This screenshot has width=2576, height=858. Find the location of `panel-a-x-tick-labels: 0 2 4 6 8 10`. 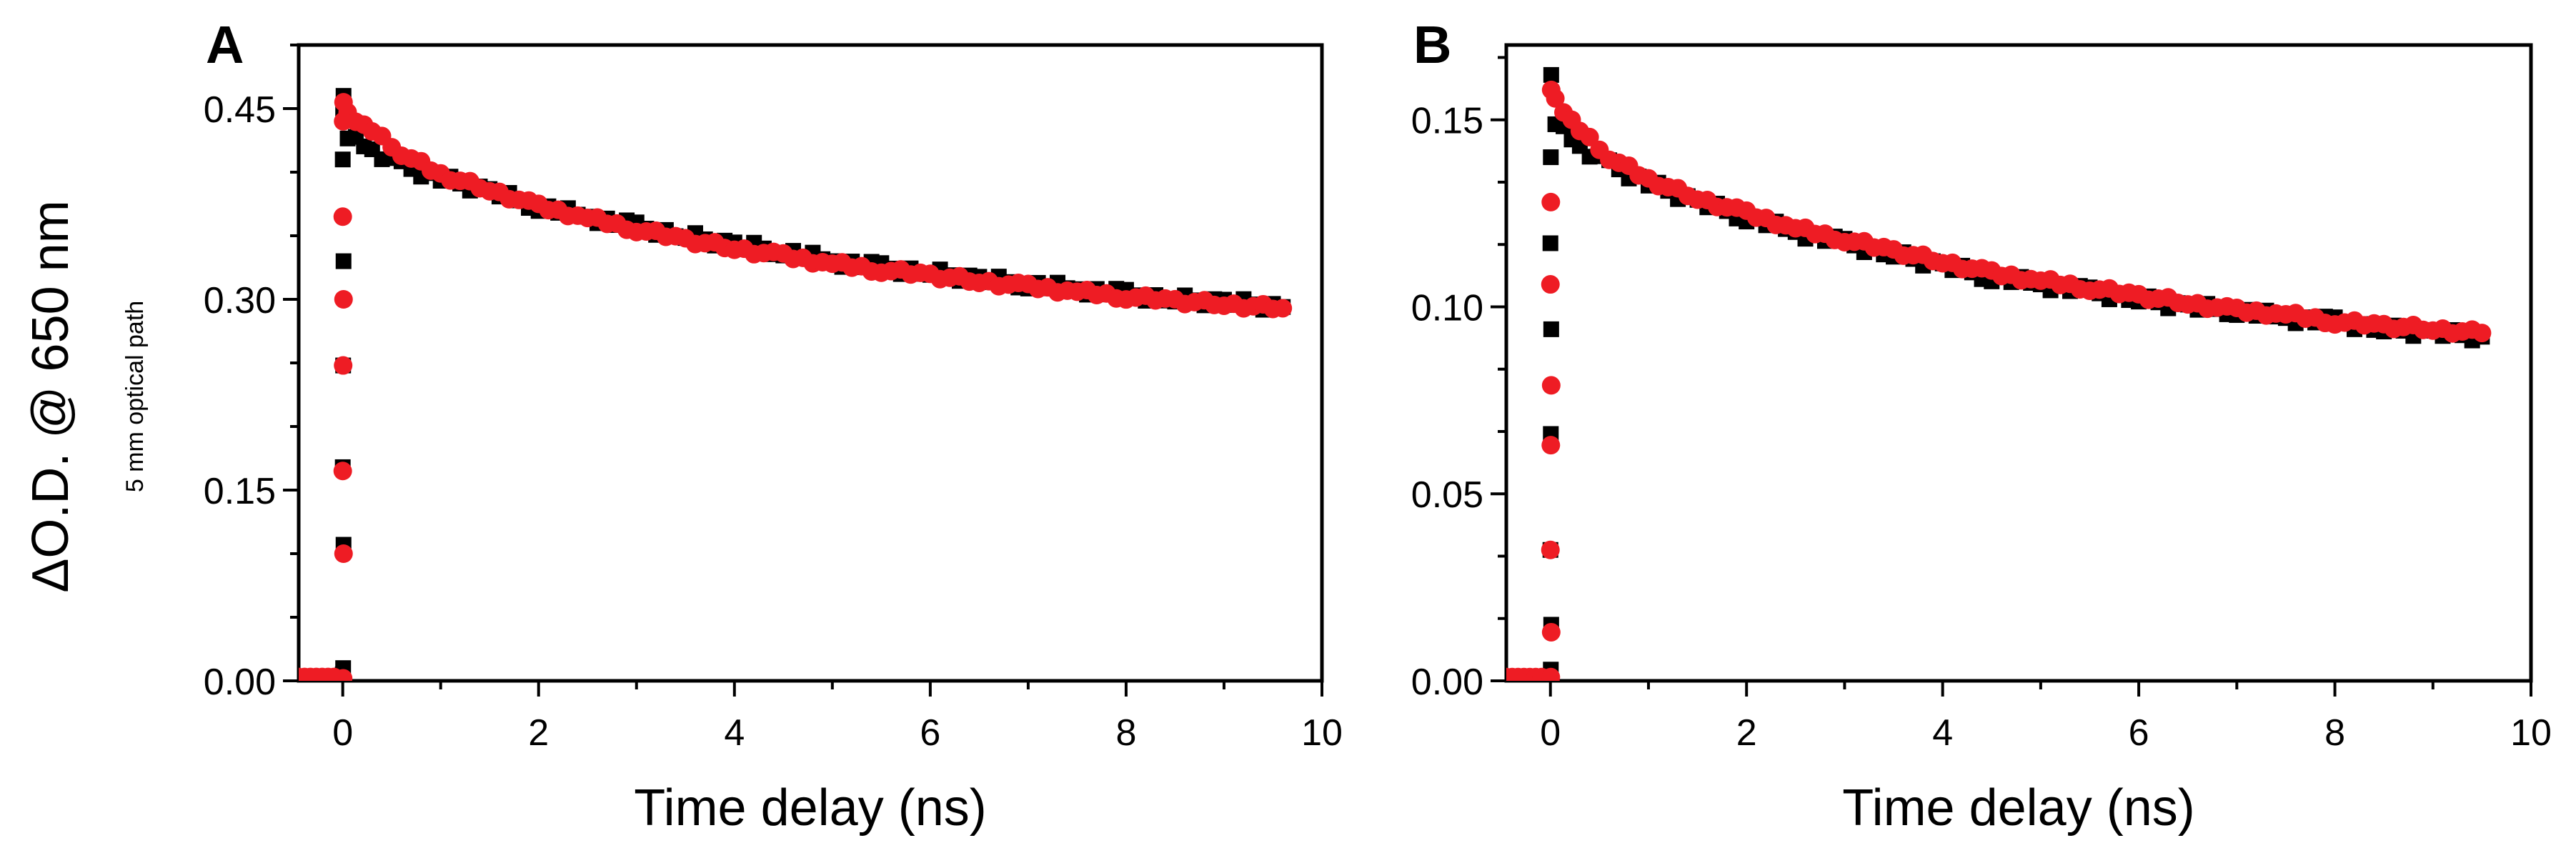

panel-a-x-tick-labels: 0 2 4 6 8 10 is located at coordinates (837, 733).